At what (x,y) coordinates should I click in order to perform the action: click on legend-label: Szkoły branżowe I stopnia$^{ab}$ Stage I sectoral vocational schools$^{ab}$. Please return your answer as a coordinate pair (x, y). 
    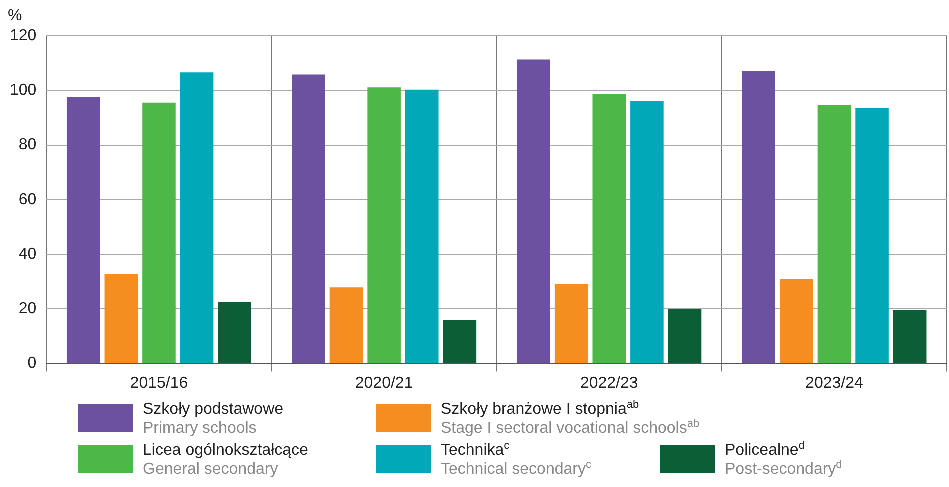
    Looking at the image, I should click on (570, 418).